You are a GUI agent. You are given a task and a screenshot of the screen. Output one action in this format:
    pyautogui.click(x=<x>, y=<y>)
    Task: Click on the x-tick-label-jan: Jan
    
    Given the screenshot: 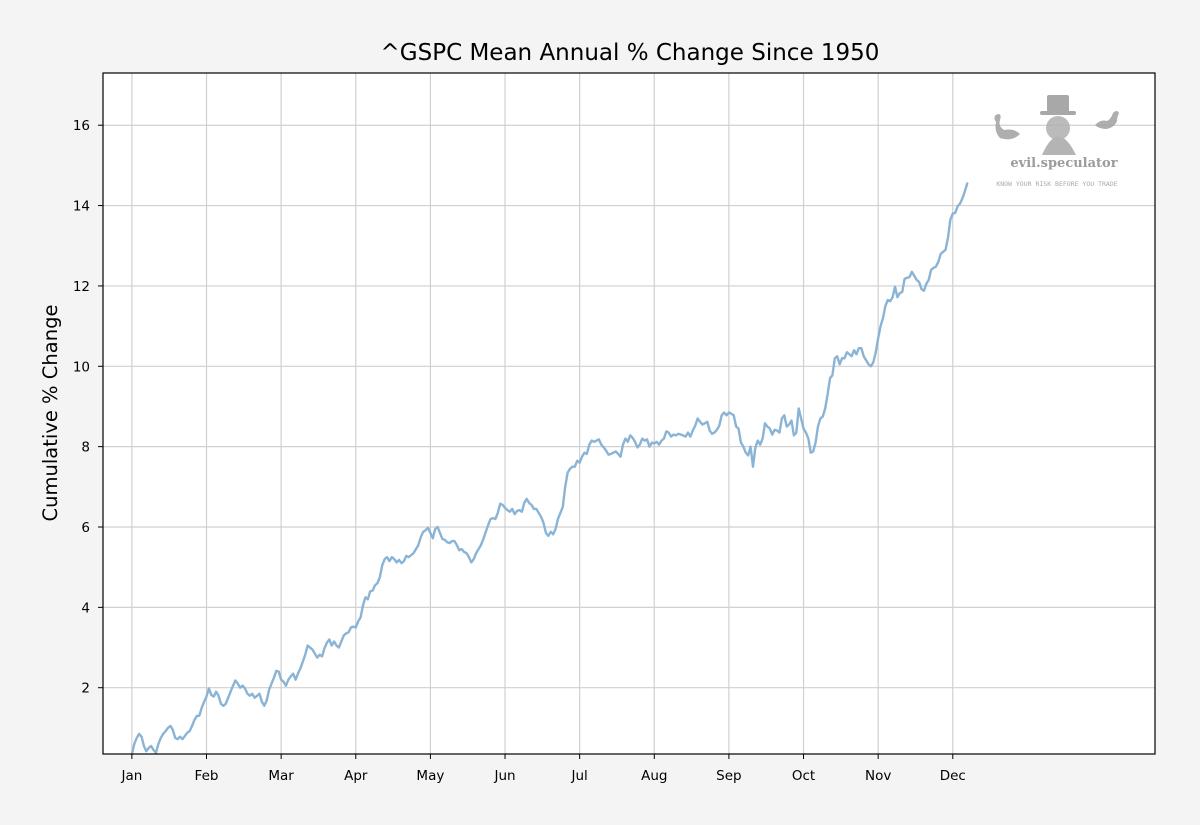 What is the action you would take?
    pyautogui.click(x=131, y=776)
    